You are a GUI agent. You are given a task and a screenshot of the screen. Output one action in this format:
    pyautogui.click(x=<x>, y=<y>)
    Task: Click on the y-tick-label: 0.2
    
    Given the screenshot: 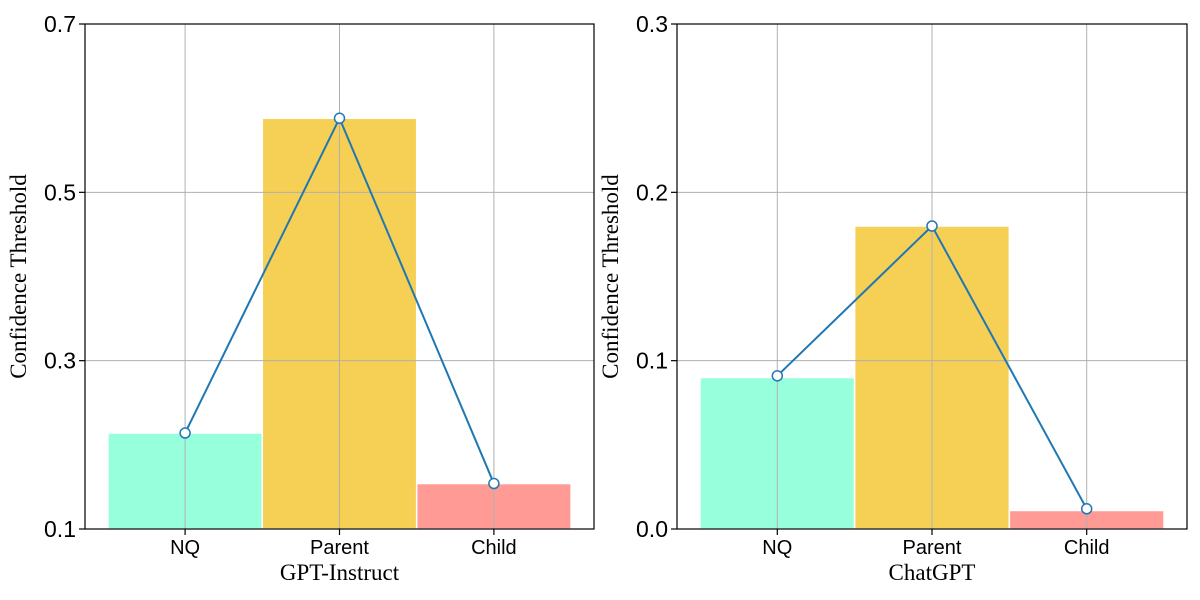 What is the action you would take?
    pyautogui.click(x=652, y=192)
    